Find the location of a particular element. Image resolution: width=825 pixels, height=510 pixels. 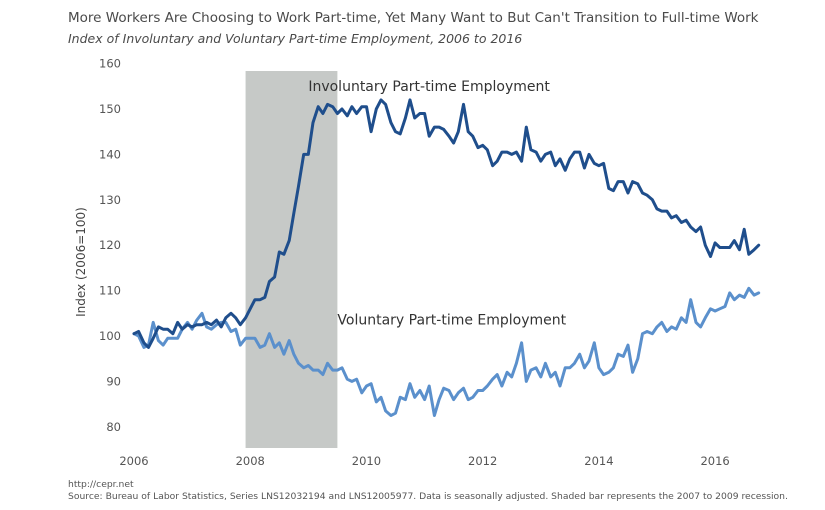

x-tick-label: 2006 is located at coordinates (133, 461).